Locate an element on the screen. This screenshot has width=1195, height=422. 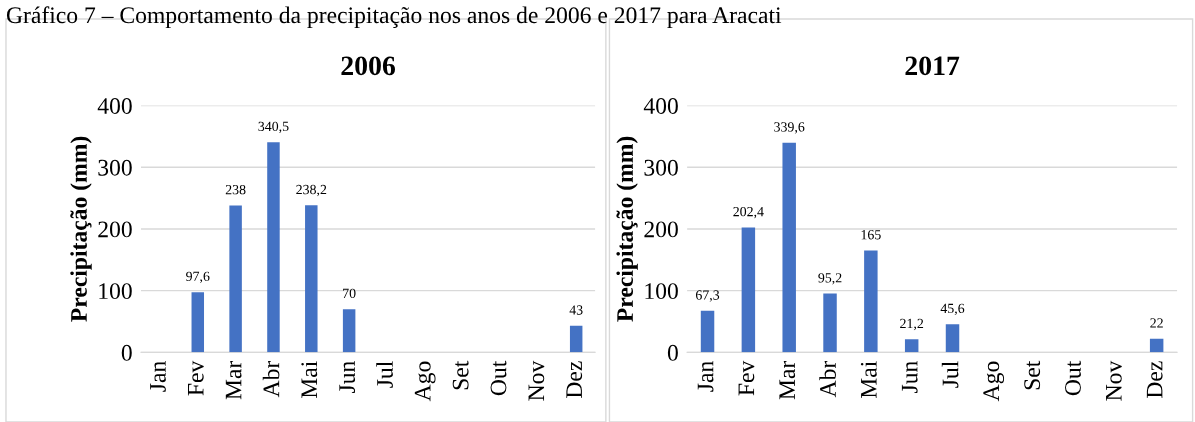
data-label: 165 is located at coordinates (871, 235).